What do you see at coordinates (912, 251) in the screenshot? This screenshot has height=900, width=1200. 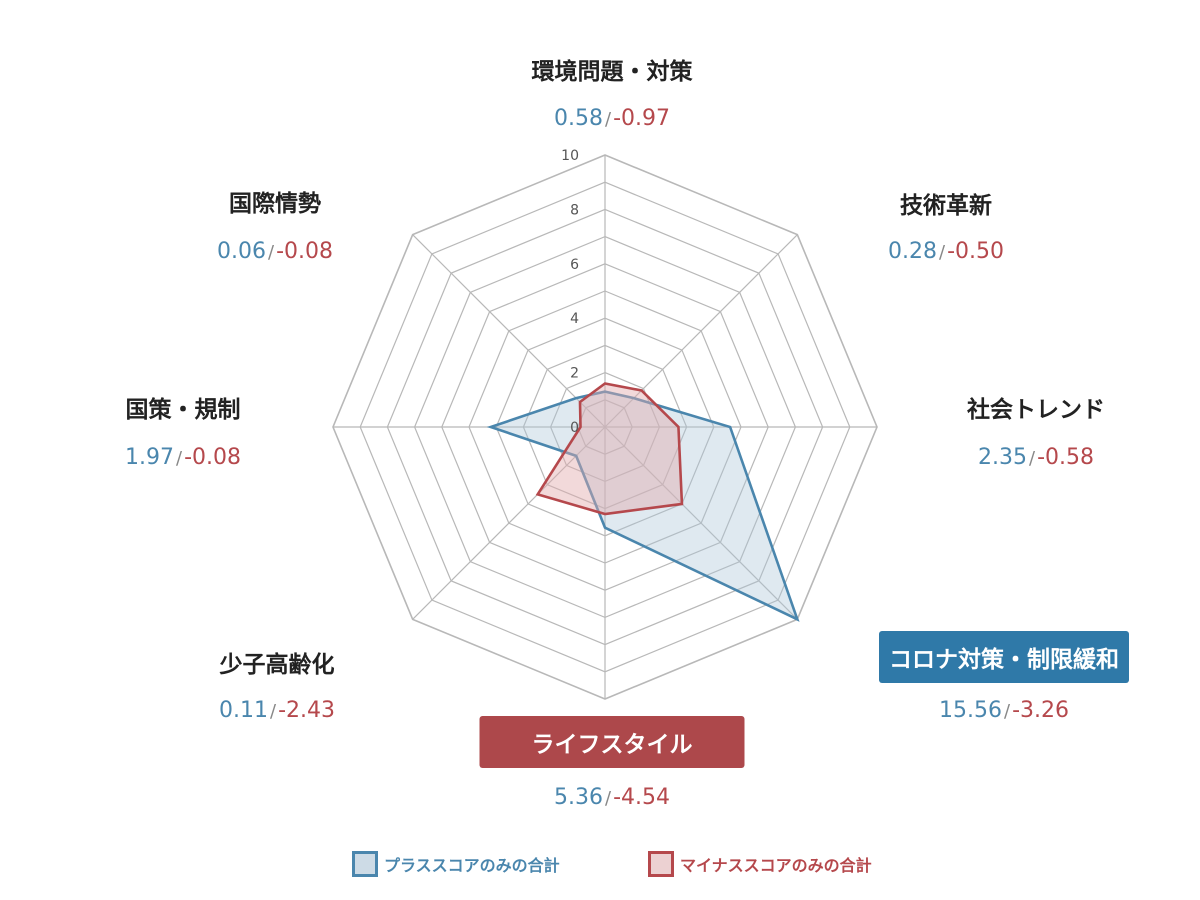 I see `plus-value: 0.28` at bounding box center [912, 251].